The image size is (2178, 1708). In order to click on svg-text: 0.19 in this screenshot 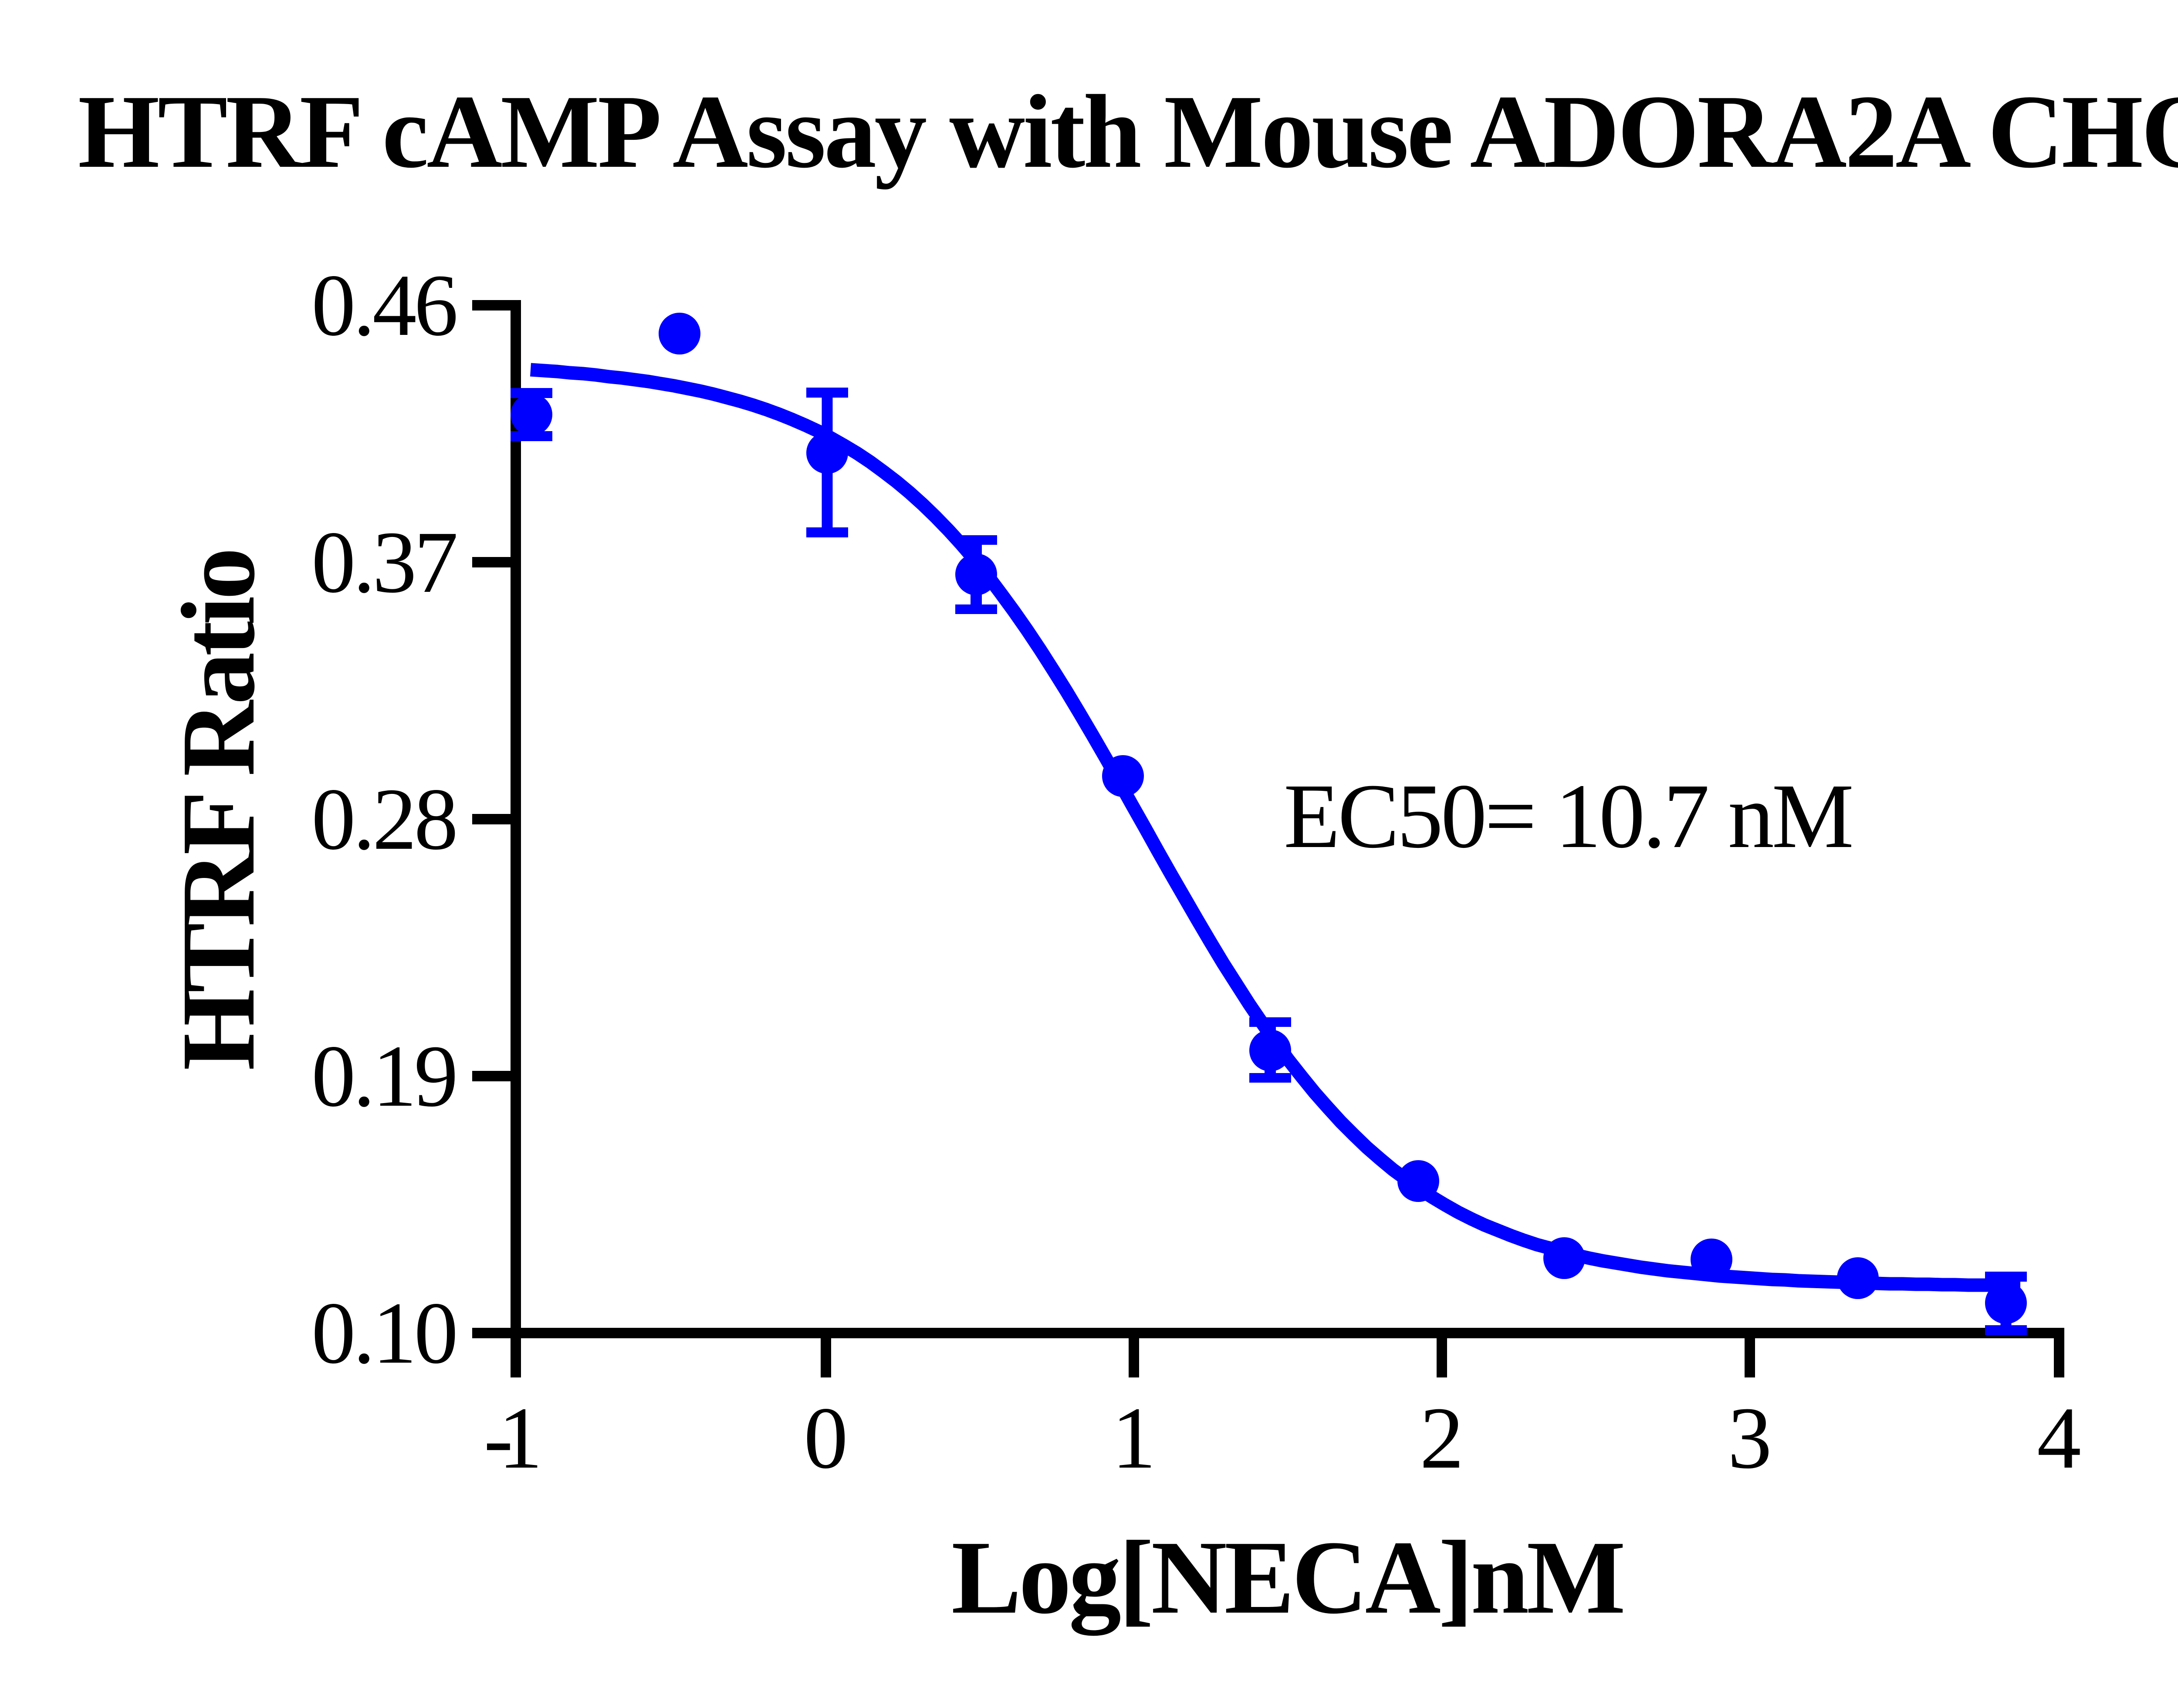, I will do `click(384, 1076)`.